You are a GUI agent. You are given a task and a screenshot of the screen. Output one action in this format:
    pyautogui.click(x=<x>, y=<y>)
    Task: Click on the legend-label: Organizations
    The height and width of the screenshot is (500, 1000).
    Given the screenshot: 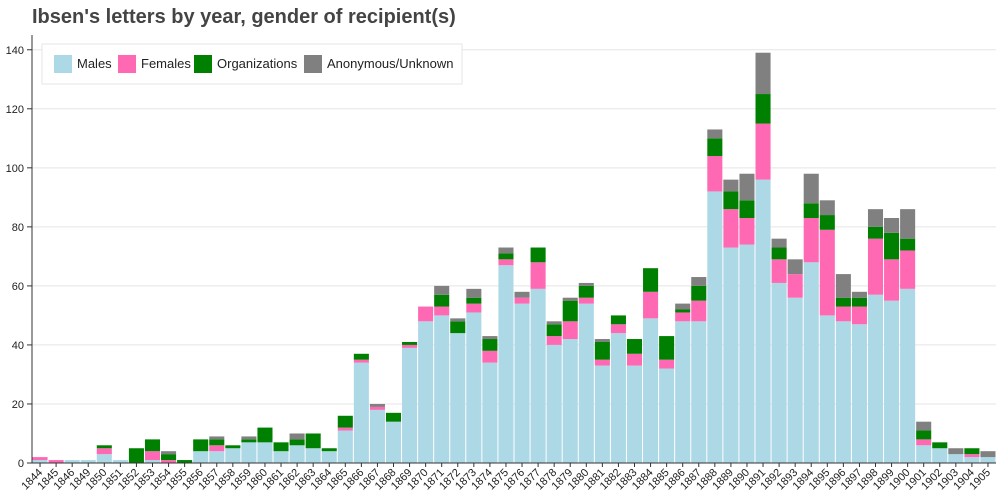 What is the action you would take?
    pyautogui.click(x=257, y=63)
    